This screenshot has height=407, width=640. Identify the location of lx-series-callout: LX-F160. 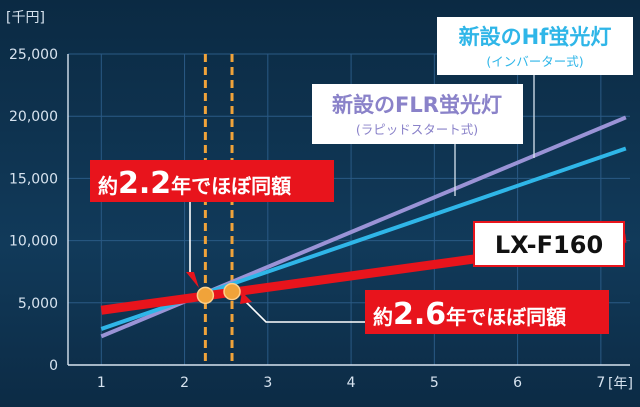
(549, 244).